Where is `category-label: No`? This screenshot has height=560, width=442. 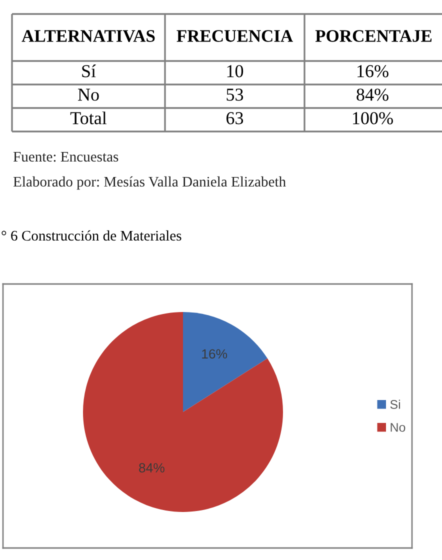 category-label: No is located at coordinates (88, 94).